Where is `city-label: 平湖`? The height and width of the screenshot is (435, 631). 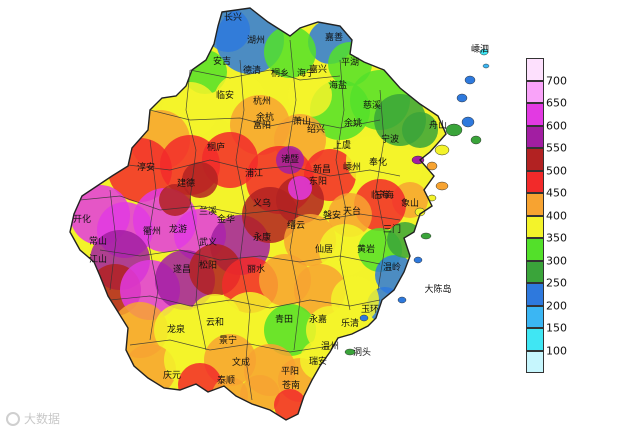 city-label: 平湖 is located at coordinates (350, 62).